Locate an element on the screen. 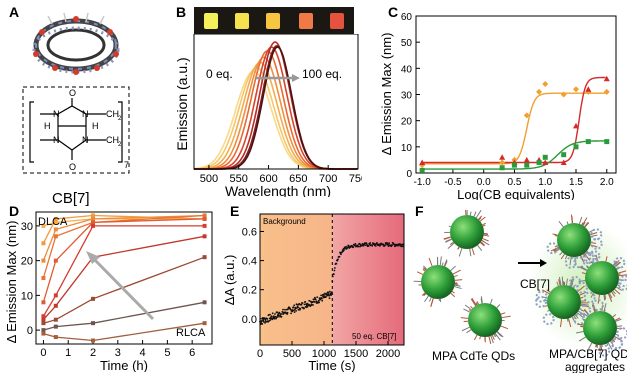 The image size is (627, 373). d-series-line is located at coordinates (123, 260).